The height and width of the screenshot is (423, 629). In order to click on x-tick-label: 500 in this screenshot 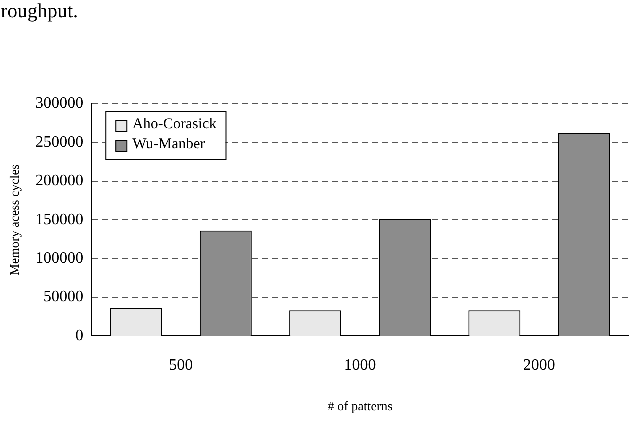, I will do `click(181, 365)`.